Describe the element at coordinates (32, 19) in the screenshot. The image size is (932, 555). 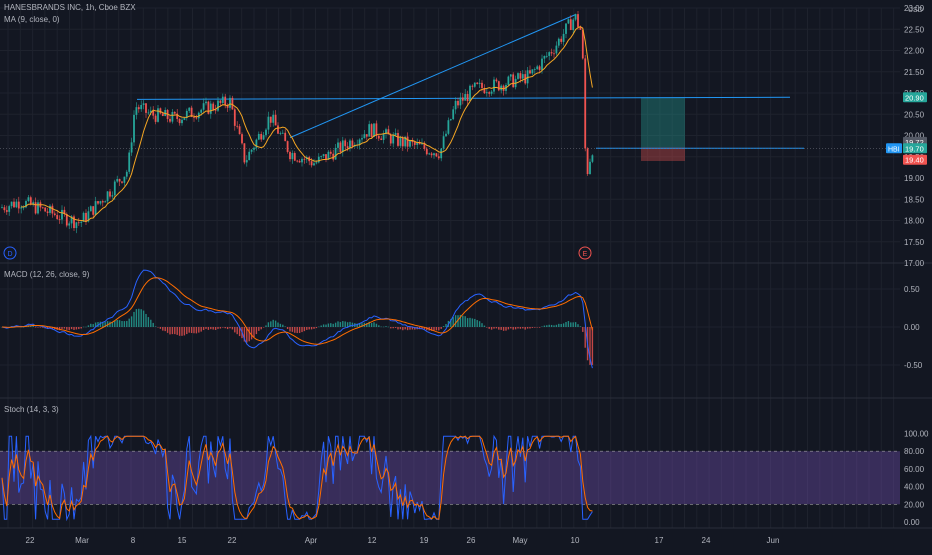
I see `ma-legend: MA (9, close, 0)` at that location.